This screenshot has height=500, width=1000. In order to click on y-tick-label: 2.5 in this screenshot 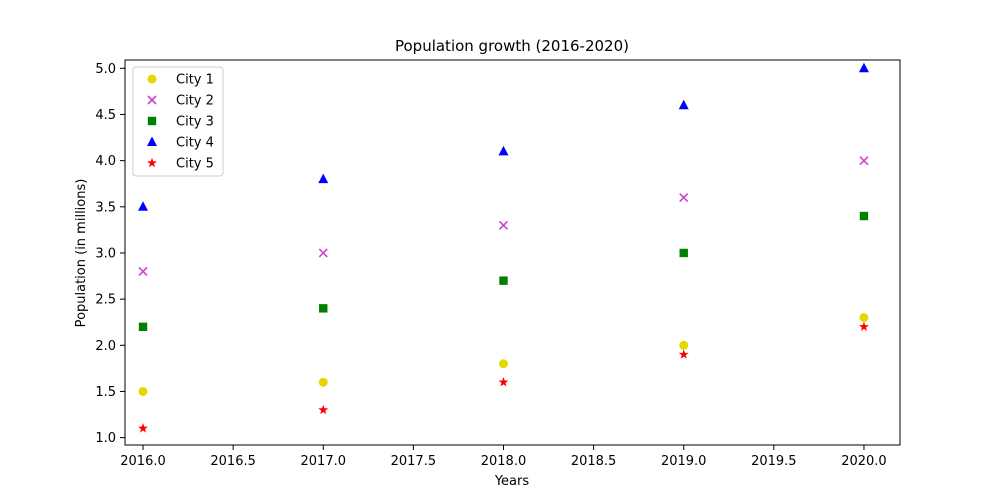, I will do `click(105, 300)`.